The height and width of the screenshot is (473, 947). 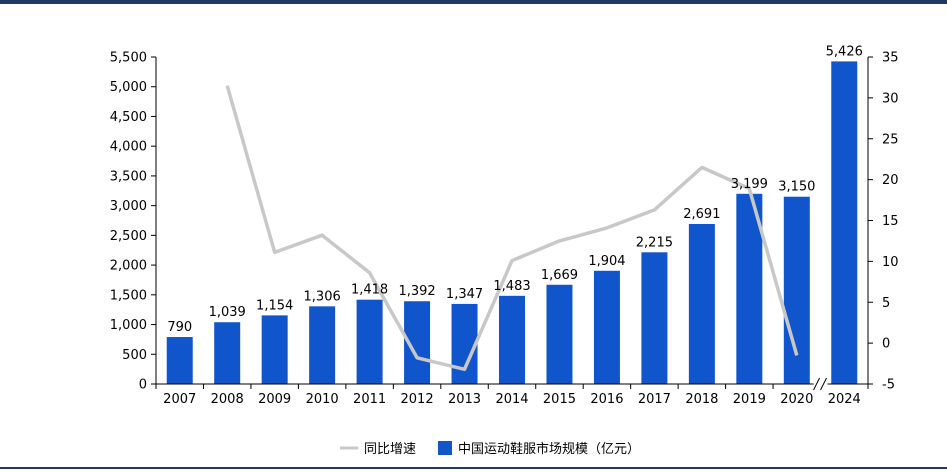 I want to click on bar-2010, so click(x=322, y=345).